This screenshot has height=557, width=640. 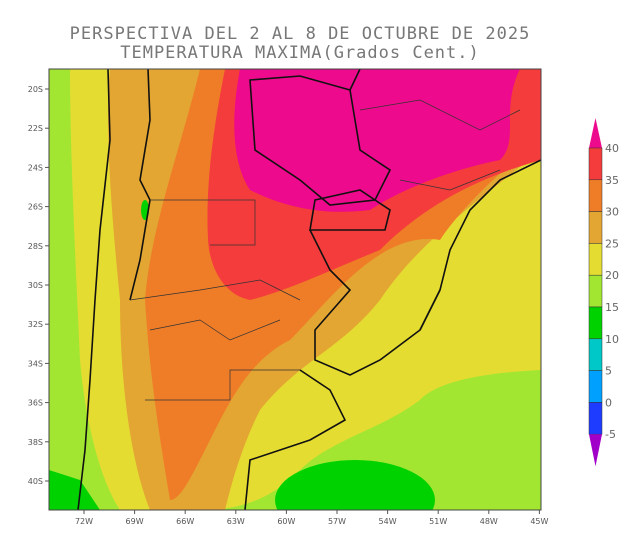 I want to click on colorbar-label: 5, so click(x=608, y=371).